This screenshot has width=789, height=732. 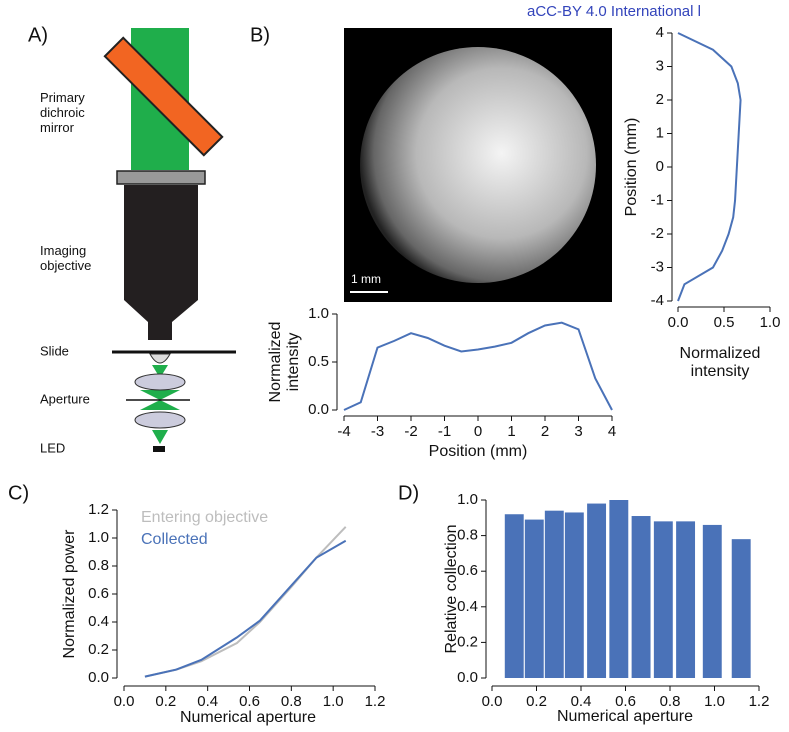 I want to click on y-axis-label: Position (mm), so click(x=631, y=167).